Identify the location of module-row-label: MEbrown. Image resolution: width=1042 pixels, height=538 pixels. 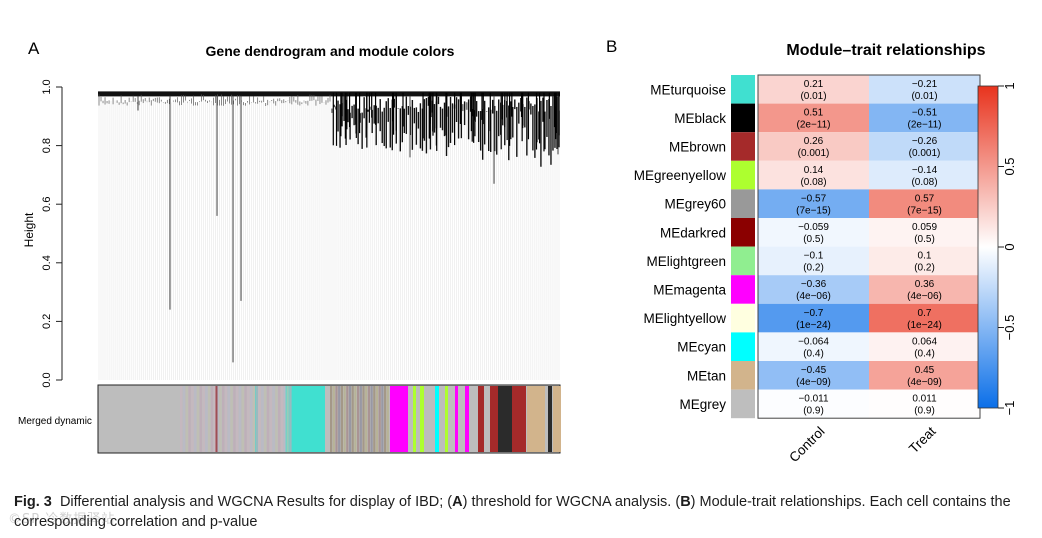
(697, 147).